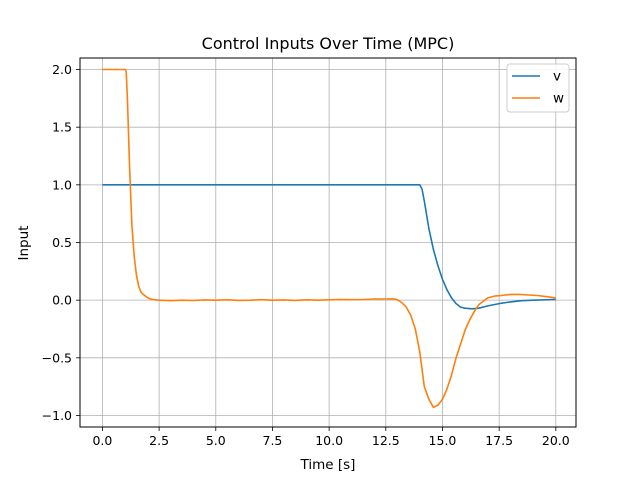 The image size is (640, 480). What do you see at coordinates (24, 243) in the screenshot?
I see `y-axis-label: Input` at bounding box center [24, 243].